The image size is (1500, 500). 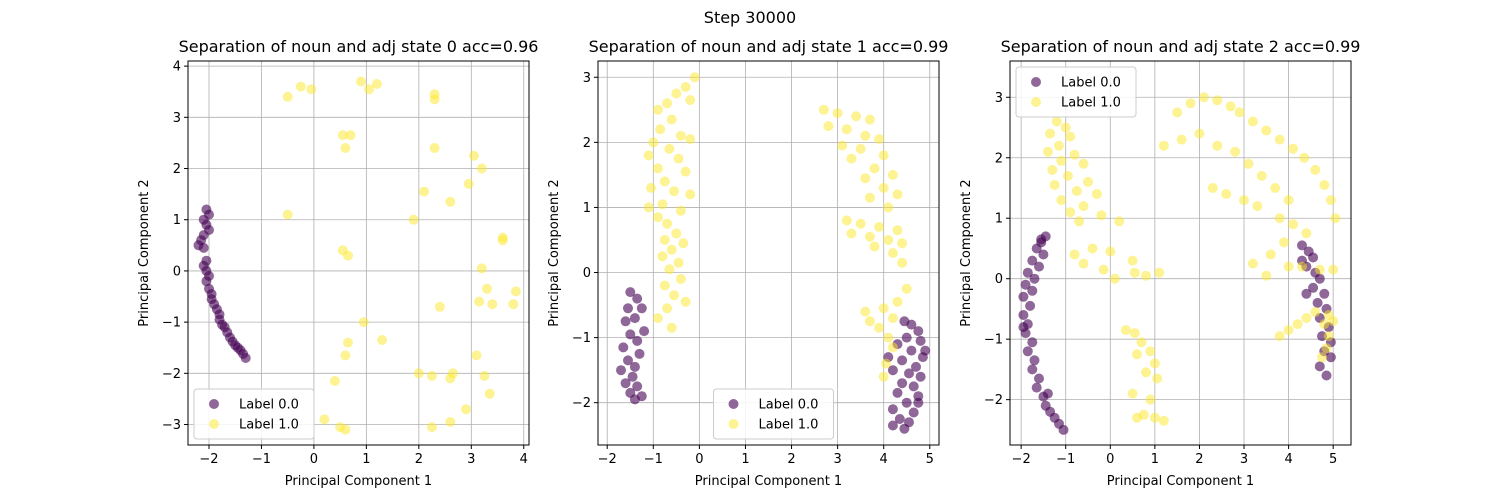 What do you see at coordinates (1065, 459) in the screenshot?
I see `x-tick-label: −1` at bounding box center [1065, 459].